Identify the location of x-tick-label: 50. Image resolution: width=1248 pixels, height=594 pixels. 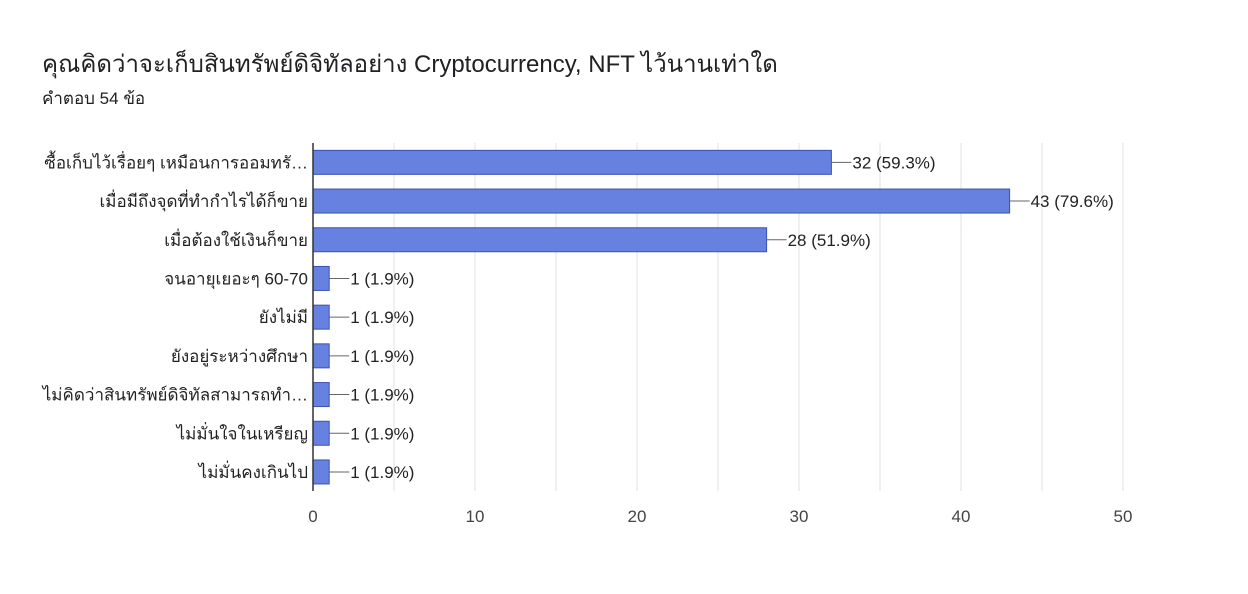
(1123, 516).